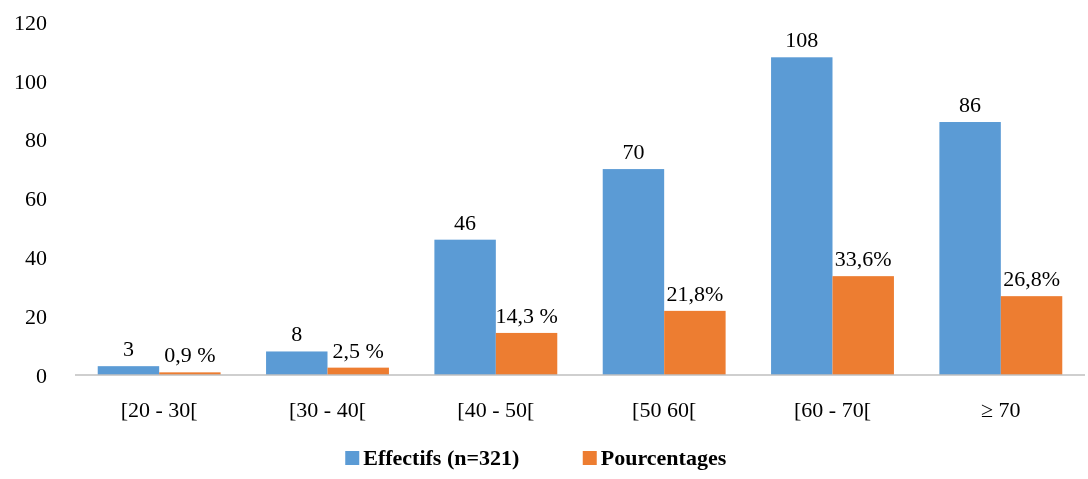 The image size is (1088, 479). I want to click on y-tick-label: 0, so click(41, 375).